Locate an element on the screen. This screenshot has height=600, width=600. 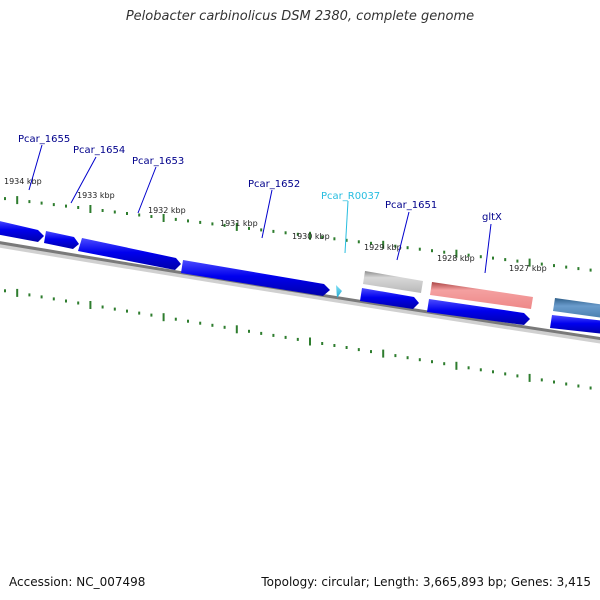
gene-arrow-pcar-1651-lower is located at coordinates (389, 298).